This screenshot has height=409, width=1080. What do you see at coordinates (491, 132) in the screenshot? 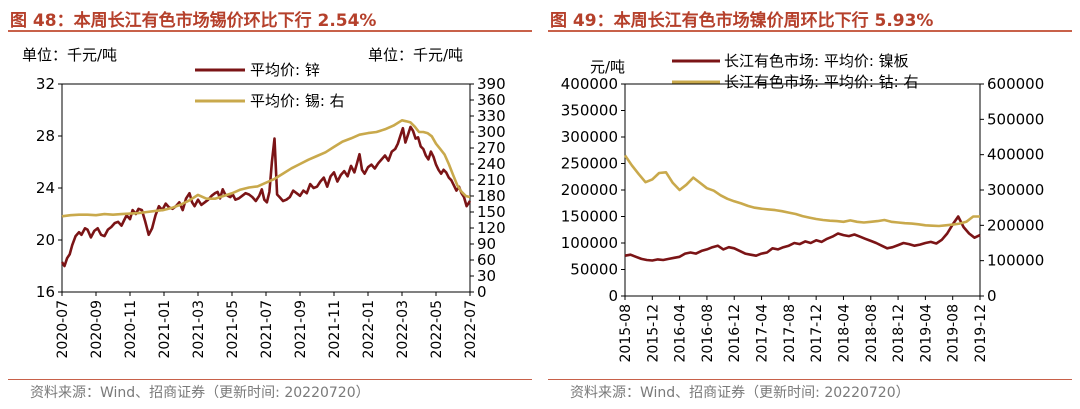
I see `right-tick-label: 300` at bounding box center [491, 132].